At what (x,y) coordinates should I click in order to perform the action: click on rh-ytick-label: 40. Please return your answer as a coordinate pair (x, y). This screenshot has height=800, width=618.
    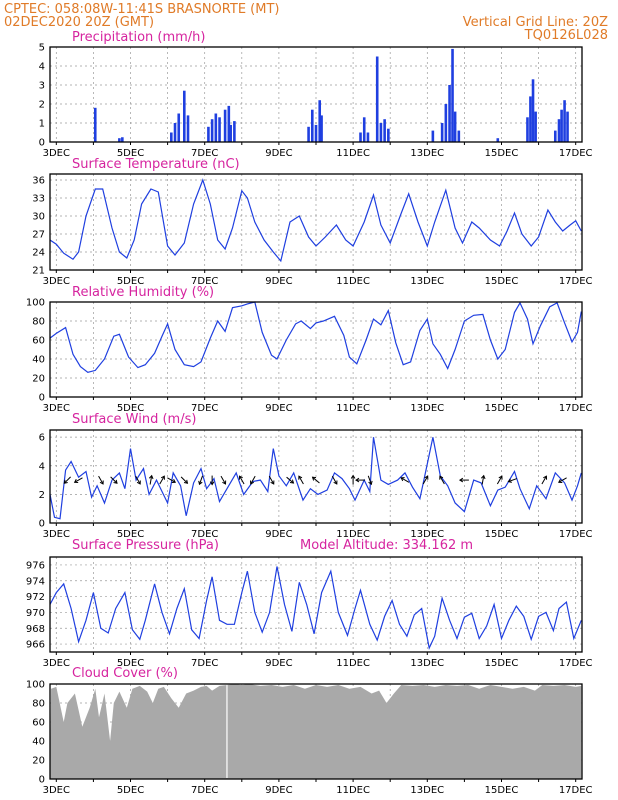
    Looking at the image, I should click on (38, 360).